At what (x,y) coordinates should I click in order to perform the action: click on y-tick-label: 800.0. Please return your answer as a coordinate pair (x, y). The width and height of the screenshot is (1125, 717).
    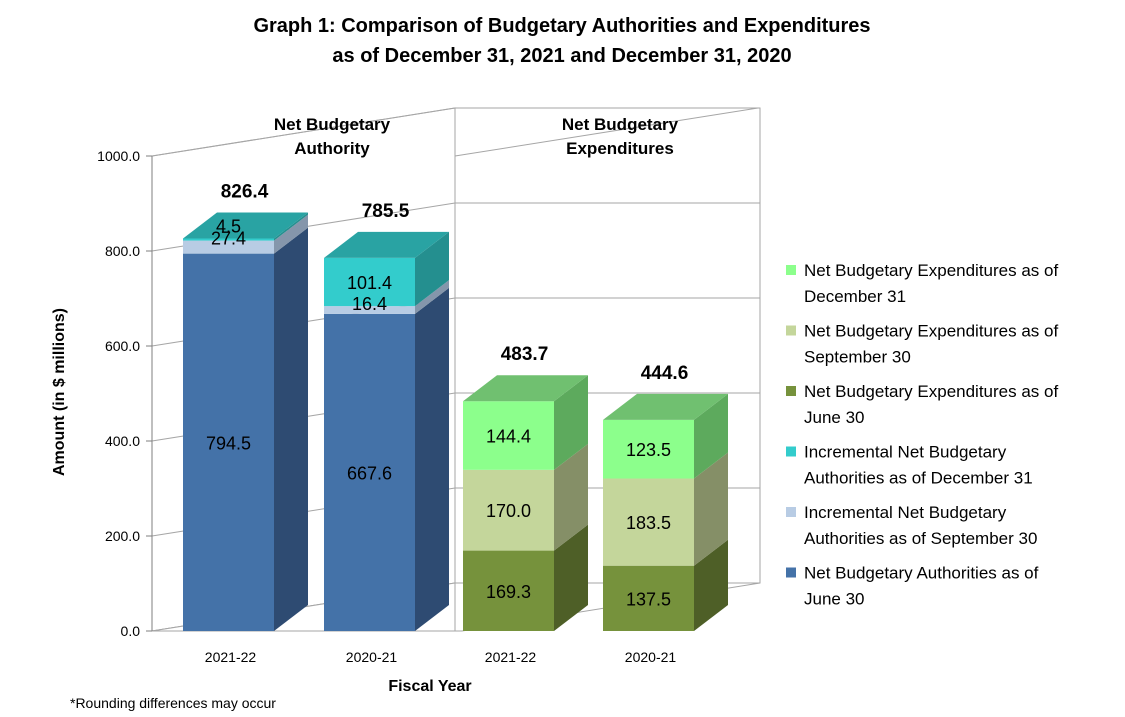
    Looking at the image, I should click on (122, 251).